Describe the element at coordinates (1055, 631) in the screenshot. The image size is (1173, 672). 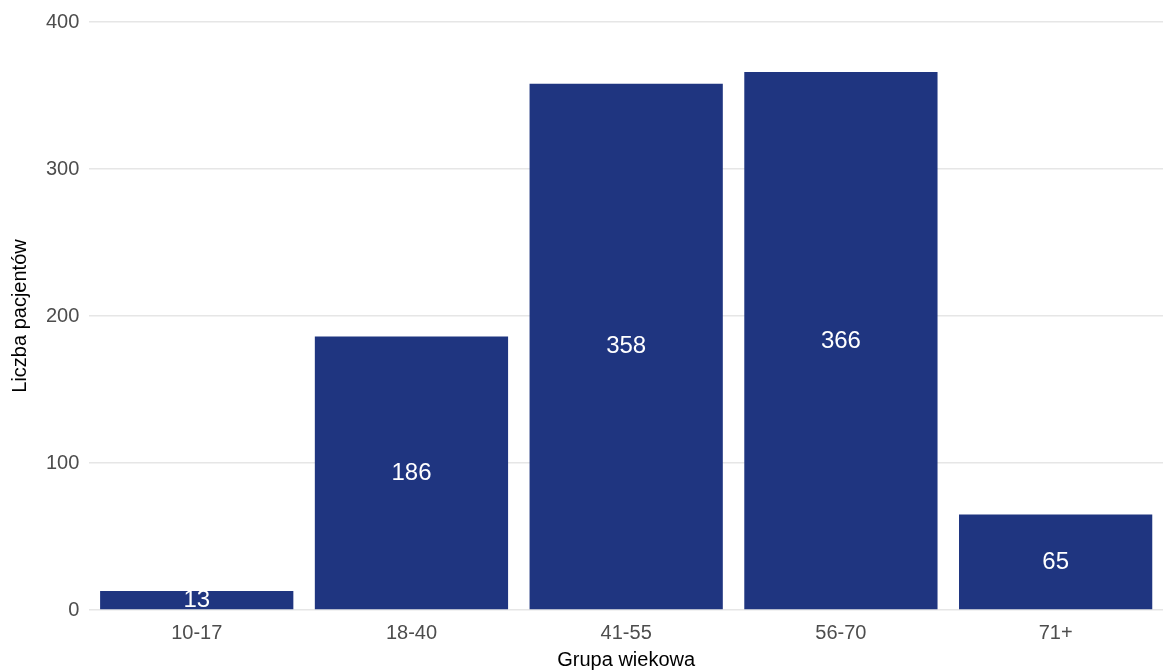
I see `x-tick-label: 71+` at that location.